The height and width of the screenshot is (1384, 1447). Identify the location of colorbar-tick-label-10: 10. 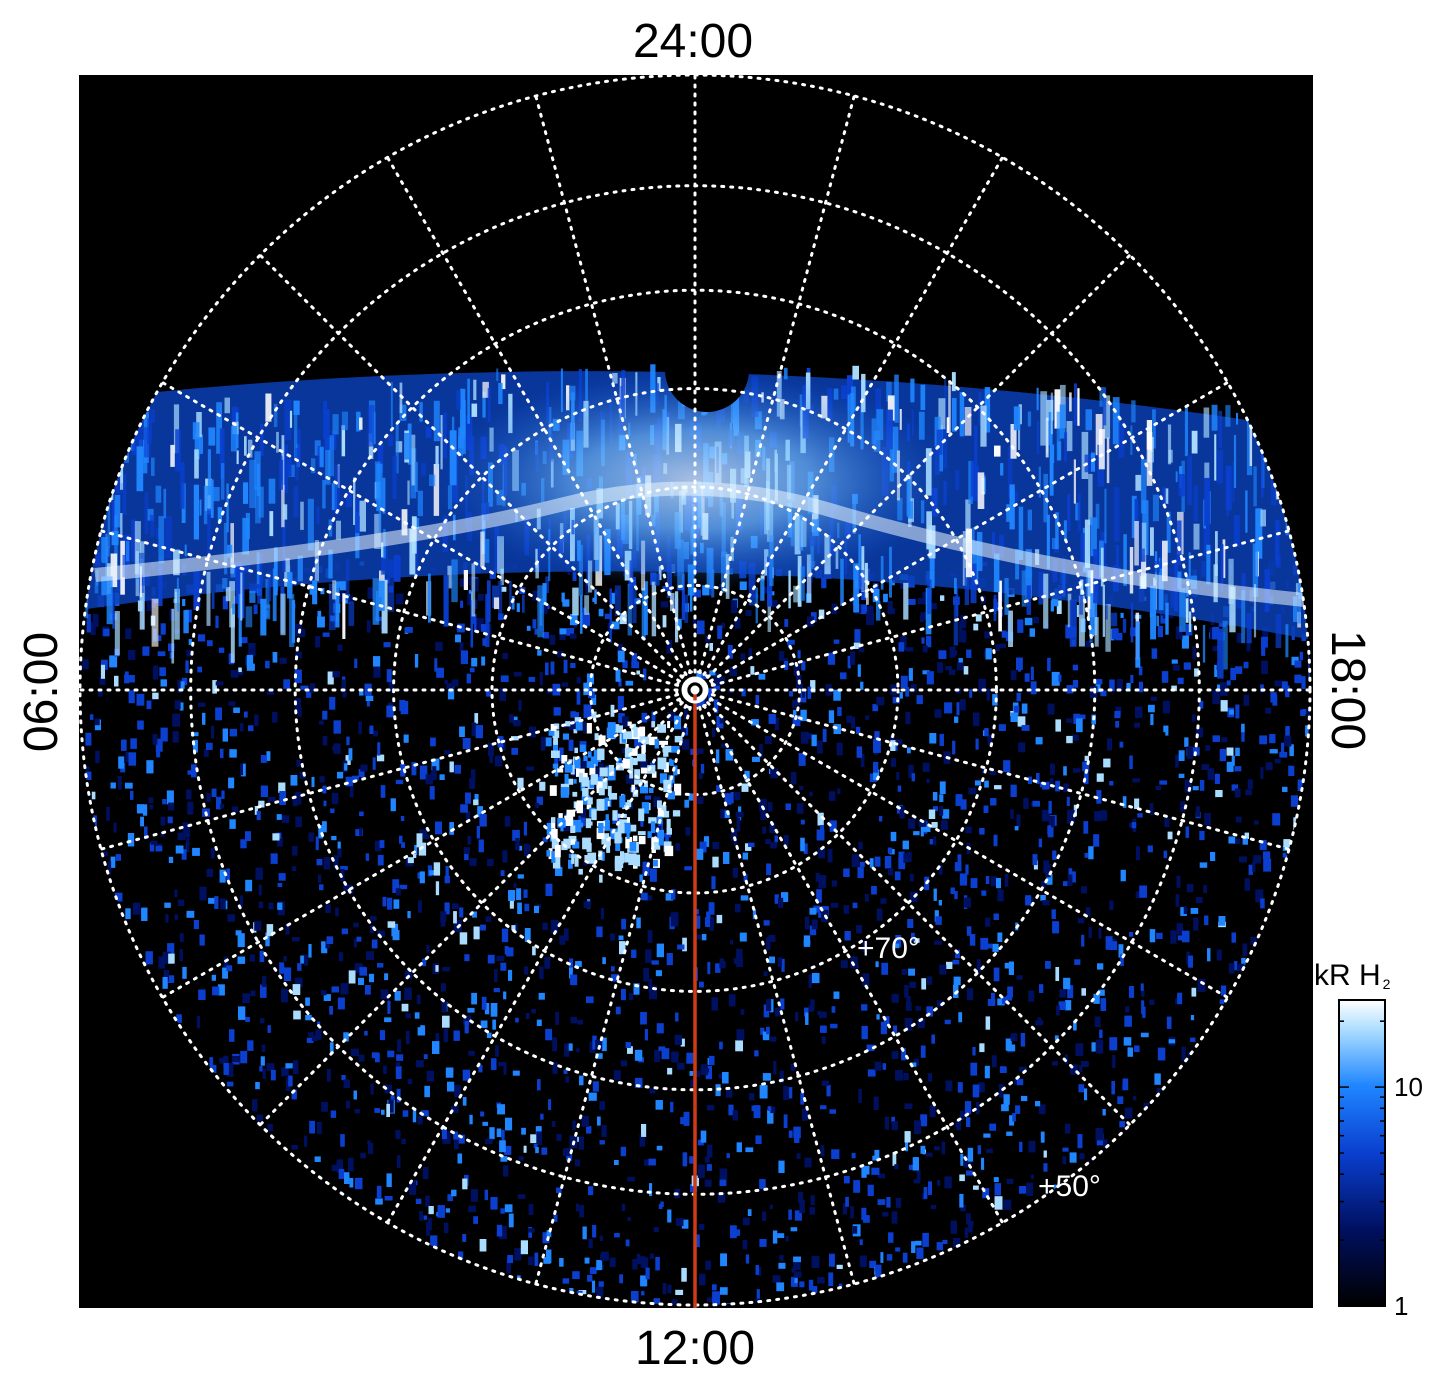
(1408, 1087).